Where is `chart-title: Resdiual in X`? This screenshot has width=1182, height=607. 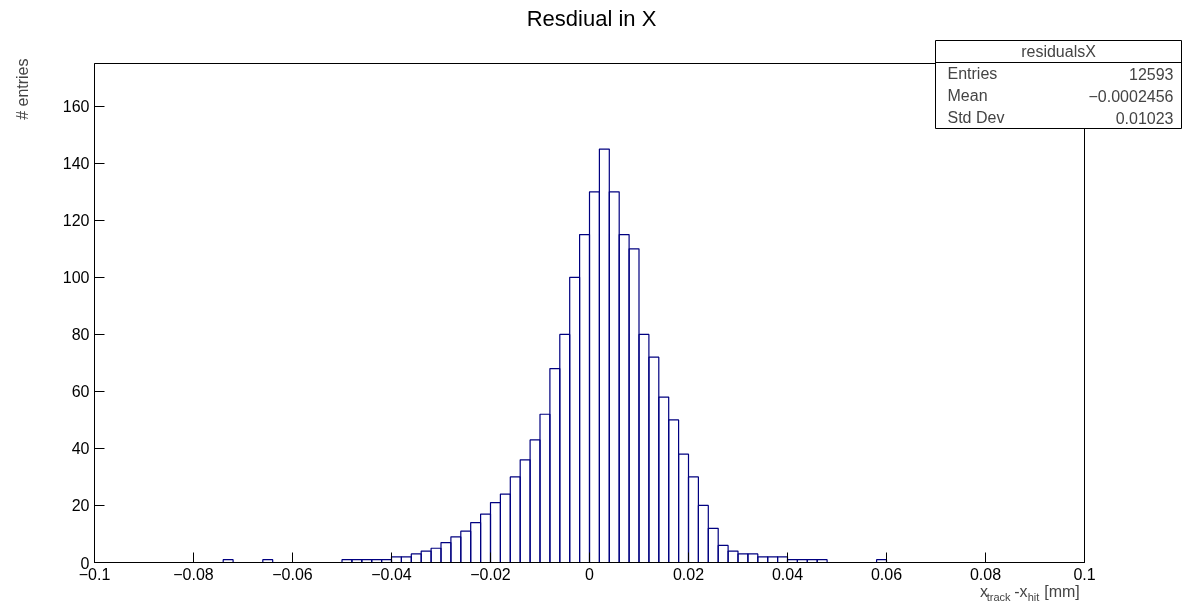 chart-title: Resdiual in X is located at coordinates (591, 18).